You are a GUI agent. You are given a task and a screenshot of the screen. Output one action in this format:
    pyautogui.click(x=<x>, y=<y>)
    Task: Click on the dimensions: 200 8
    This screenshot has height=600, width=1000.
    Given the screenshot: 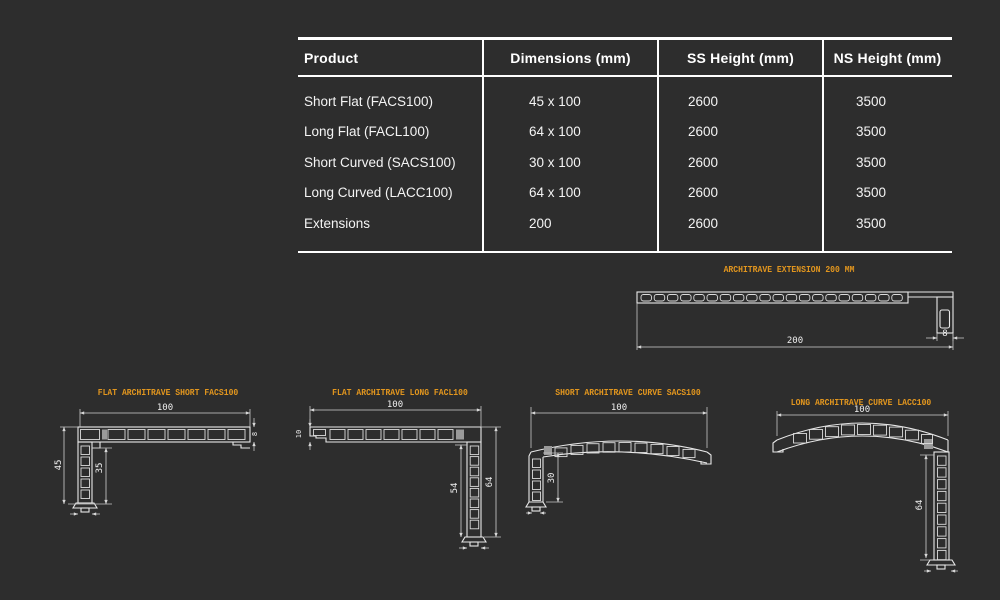 What is the action you would take?
    pyautogui.click(x=800, y=326)
    